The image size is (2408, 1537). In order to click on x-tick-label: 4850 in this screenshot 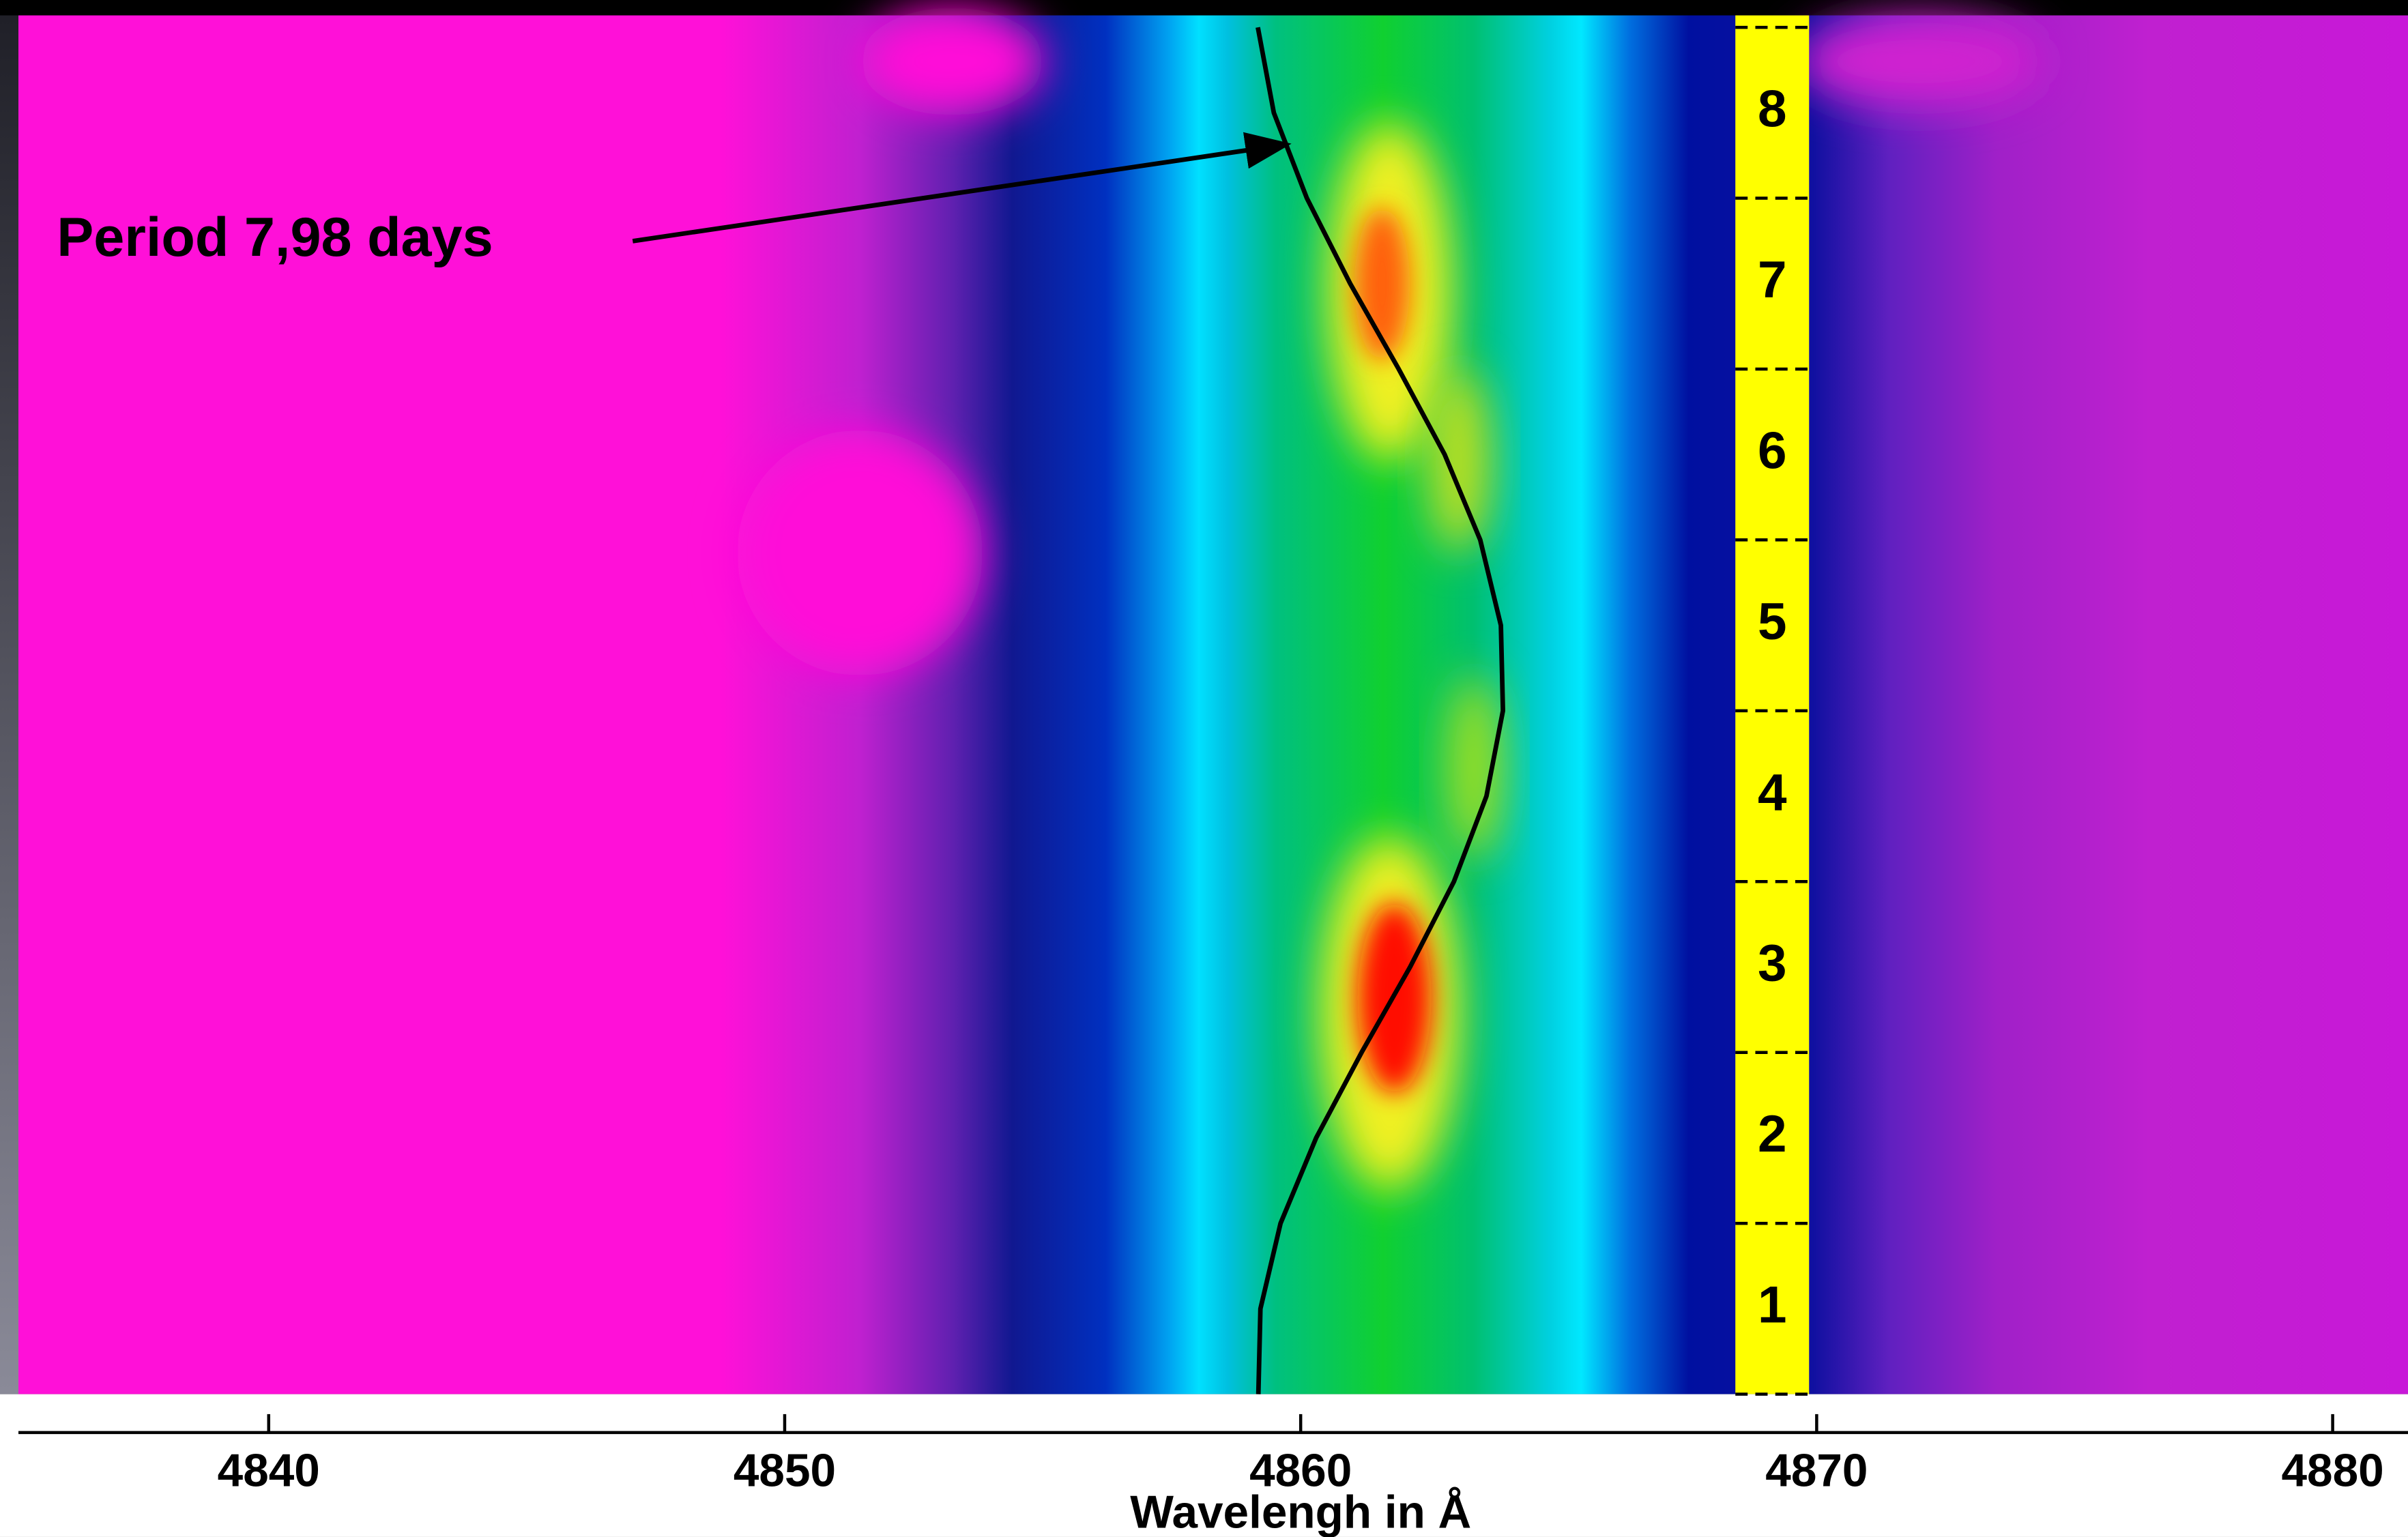, I will do `click(785, 1471)`.